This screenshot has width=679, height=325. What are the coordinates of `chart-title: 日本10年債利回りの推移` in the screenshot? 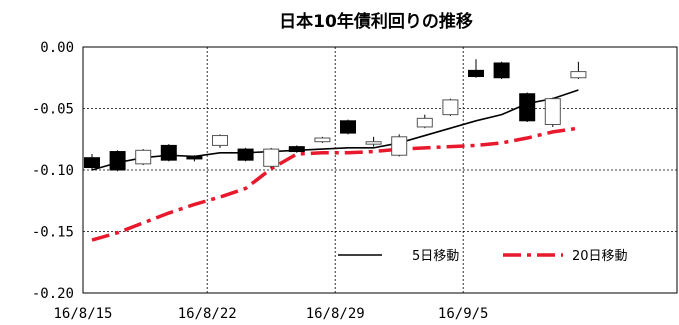 It's located at (376, 21).